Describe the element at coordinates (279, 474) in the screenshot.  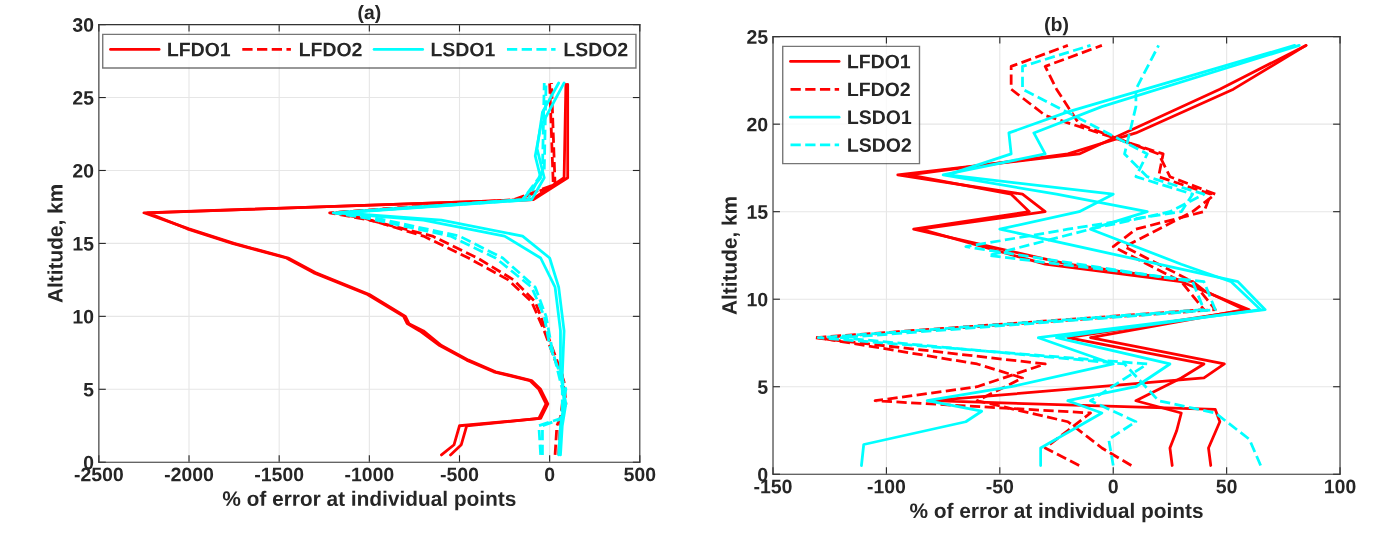
I see `x-tick-label: -1500` at that location.